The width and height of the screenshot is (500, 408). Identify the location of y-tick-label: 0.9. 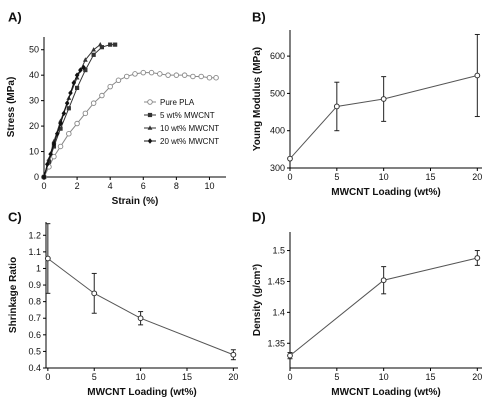
(34, 285).